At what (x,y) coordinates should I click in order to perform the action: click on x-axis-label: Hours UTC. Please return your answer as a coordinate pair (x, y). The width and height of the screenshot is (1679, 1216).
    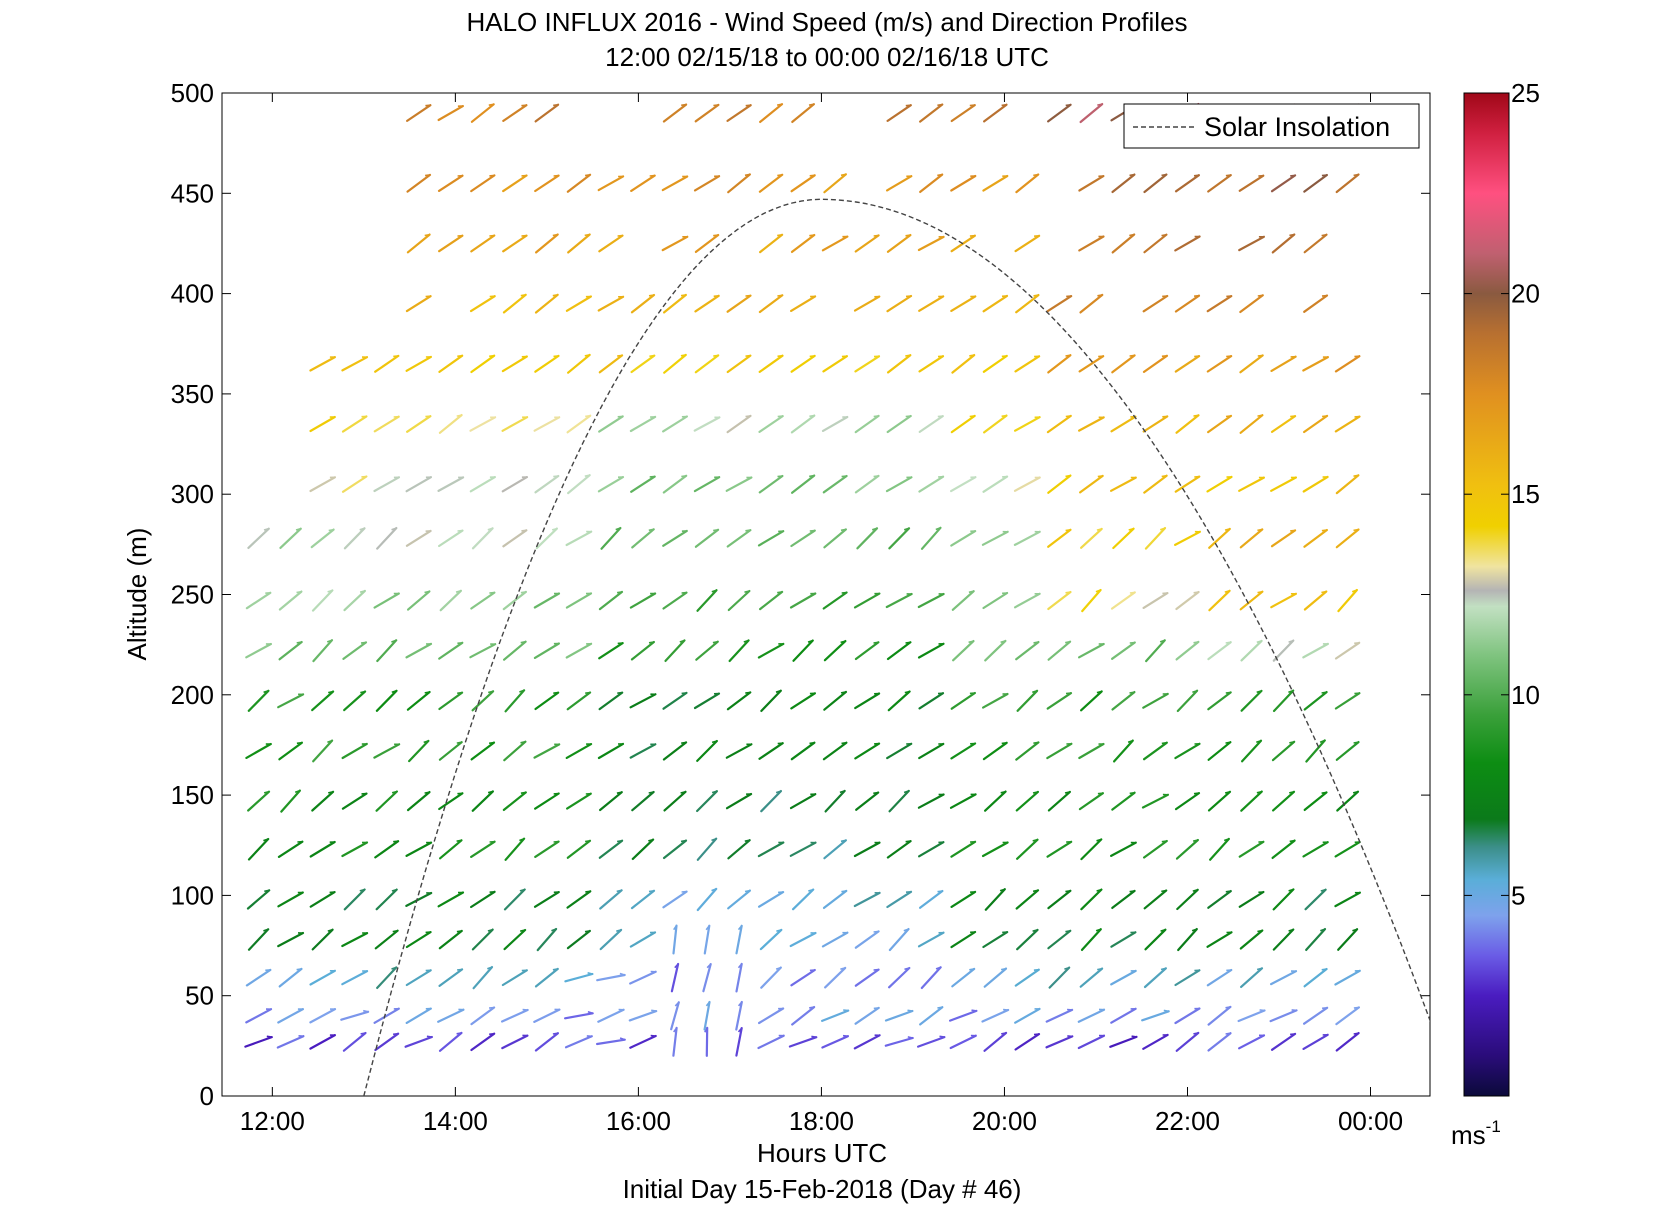
    Looking at the image, I should click on (822, 1153).